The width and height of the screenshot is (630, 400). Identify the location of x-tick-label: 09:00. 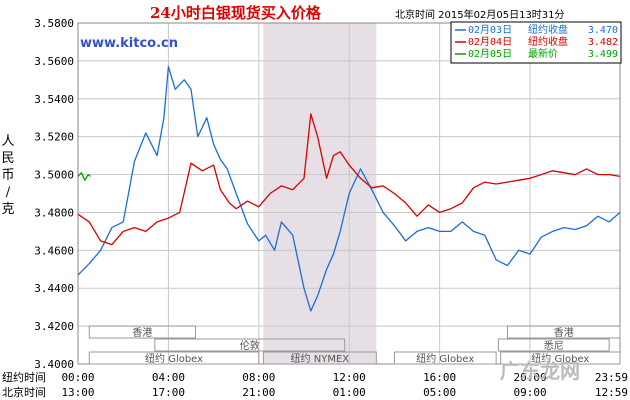
(529, 392).